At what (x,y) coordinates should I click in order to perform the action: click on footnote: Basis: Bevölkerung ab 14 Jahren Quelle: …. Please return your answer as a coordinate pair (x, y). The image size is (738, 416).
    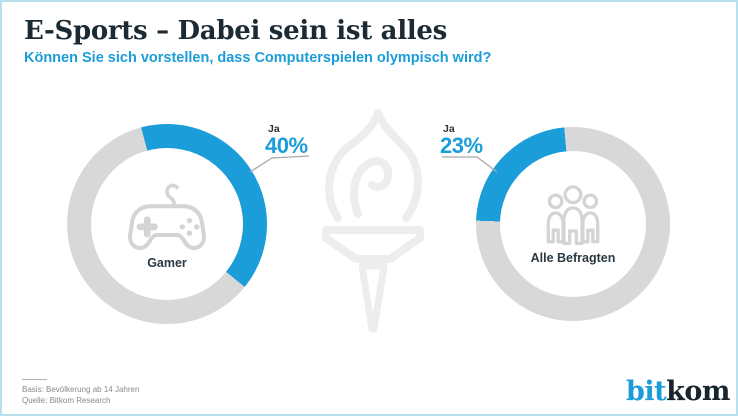
    Looking at the image, I should click on (80, 395).